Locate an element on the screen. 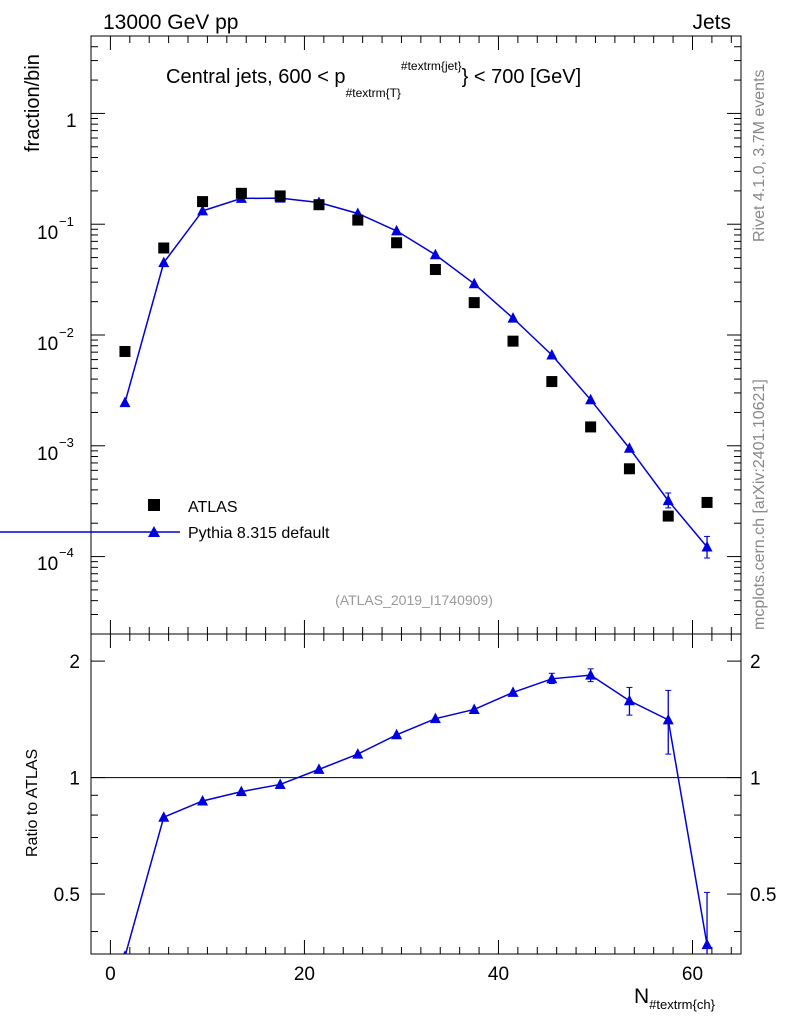 Image resolution: width=786 pixels, height=1029 pixels. x-tick-label: 40 is located at coordinates (498, 974).